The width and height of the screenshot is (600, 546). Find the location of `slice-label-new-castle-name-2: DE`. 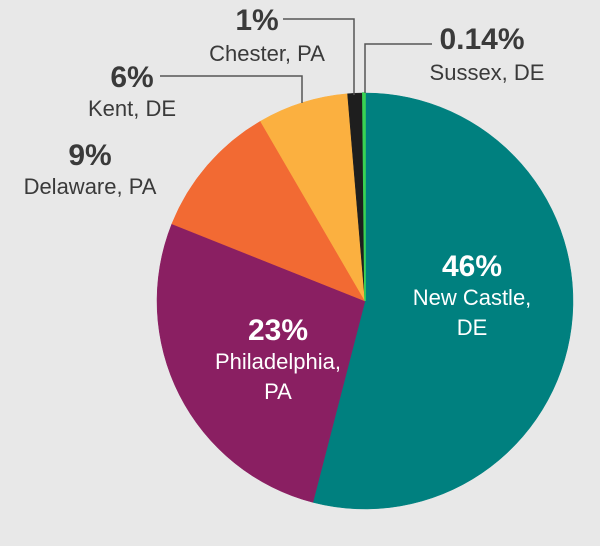

slice-label-new-castle-name-2: DE is located at coordinates (472, 327).